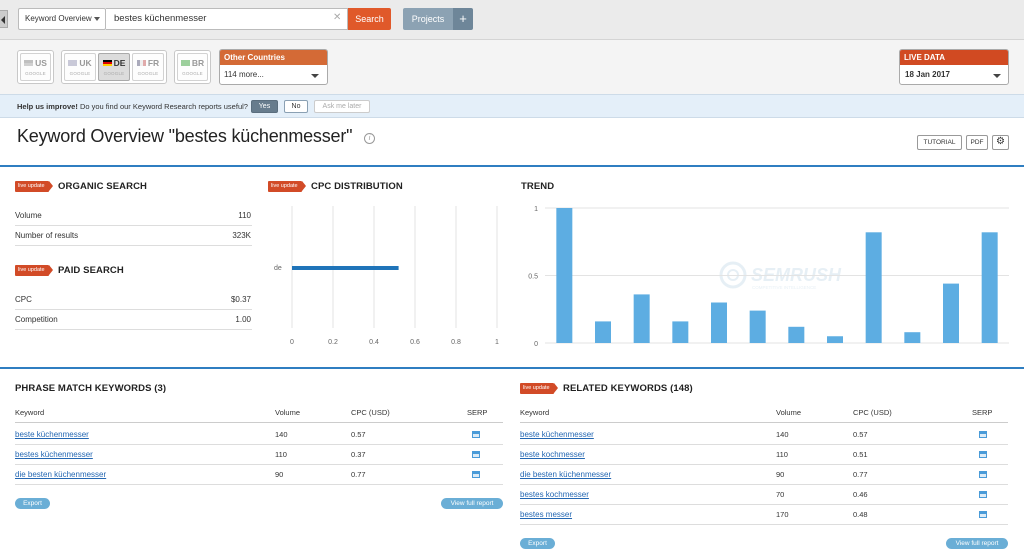 The height and width of the screenshot is (557, 1024). What do you see at coordinates (780, 275) in the screenshot?
I see `semrush-watermark: SEMRUSH COMPETITIVE INTELLIGENCE` at bounding box center [780, 275].